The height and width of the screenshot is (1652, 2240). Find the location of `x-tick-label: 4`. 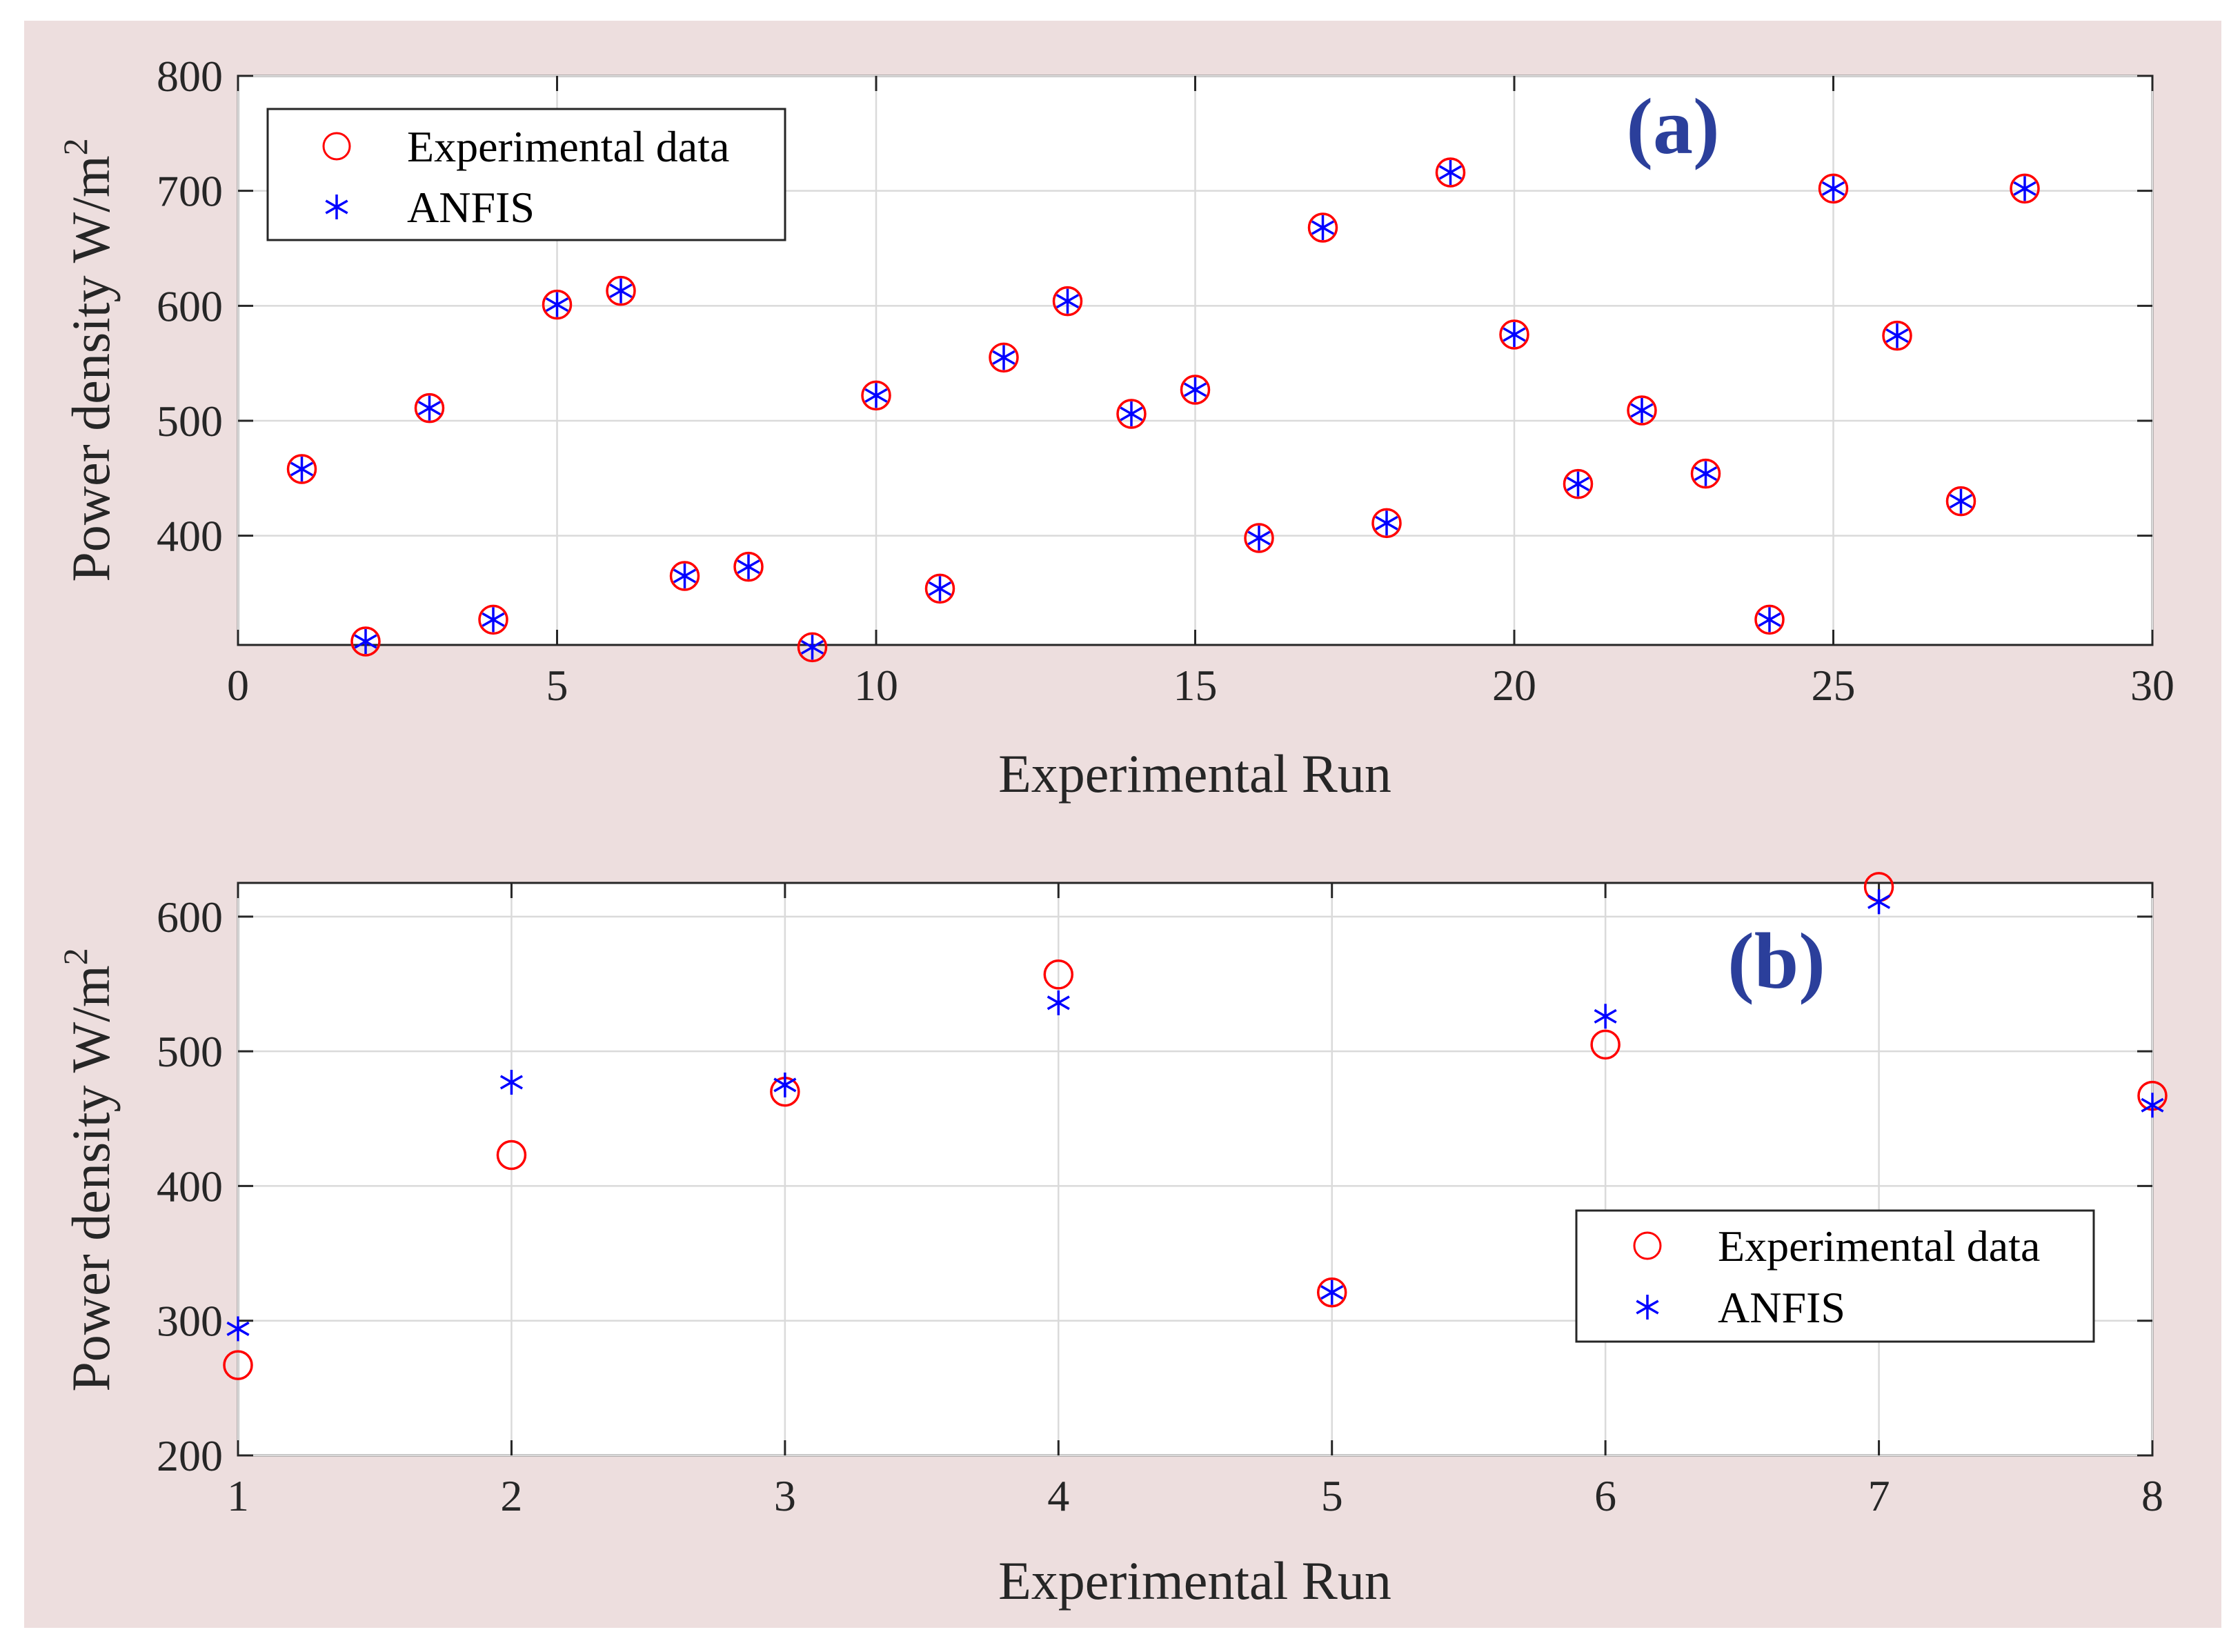

x-tick-label: 4 is located at coordinates (1058, 1496).